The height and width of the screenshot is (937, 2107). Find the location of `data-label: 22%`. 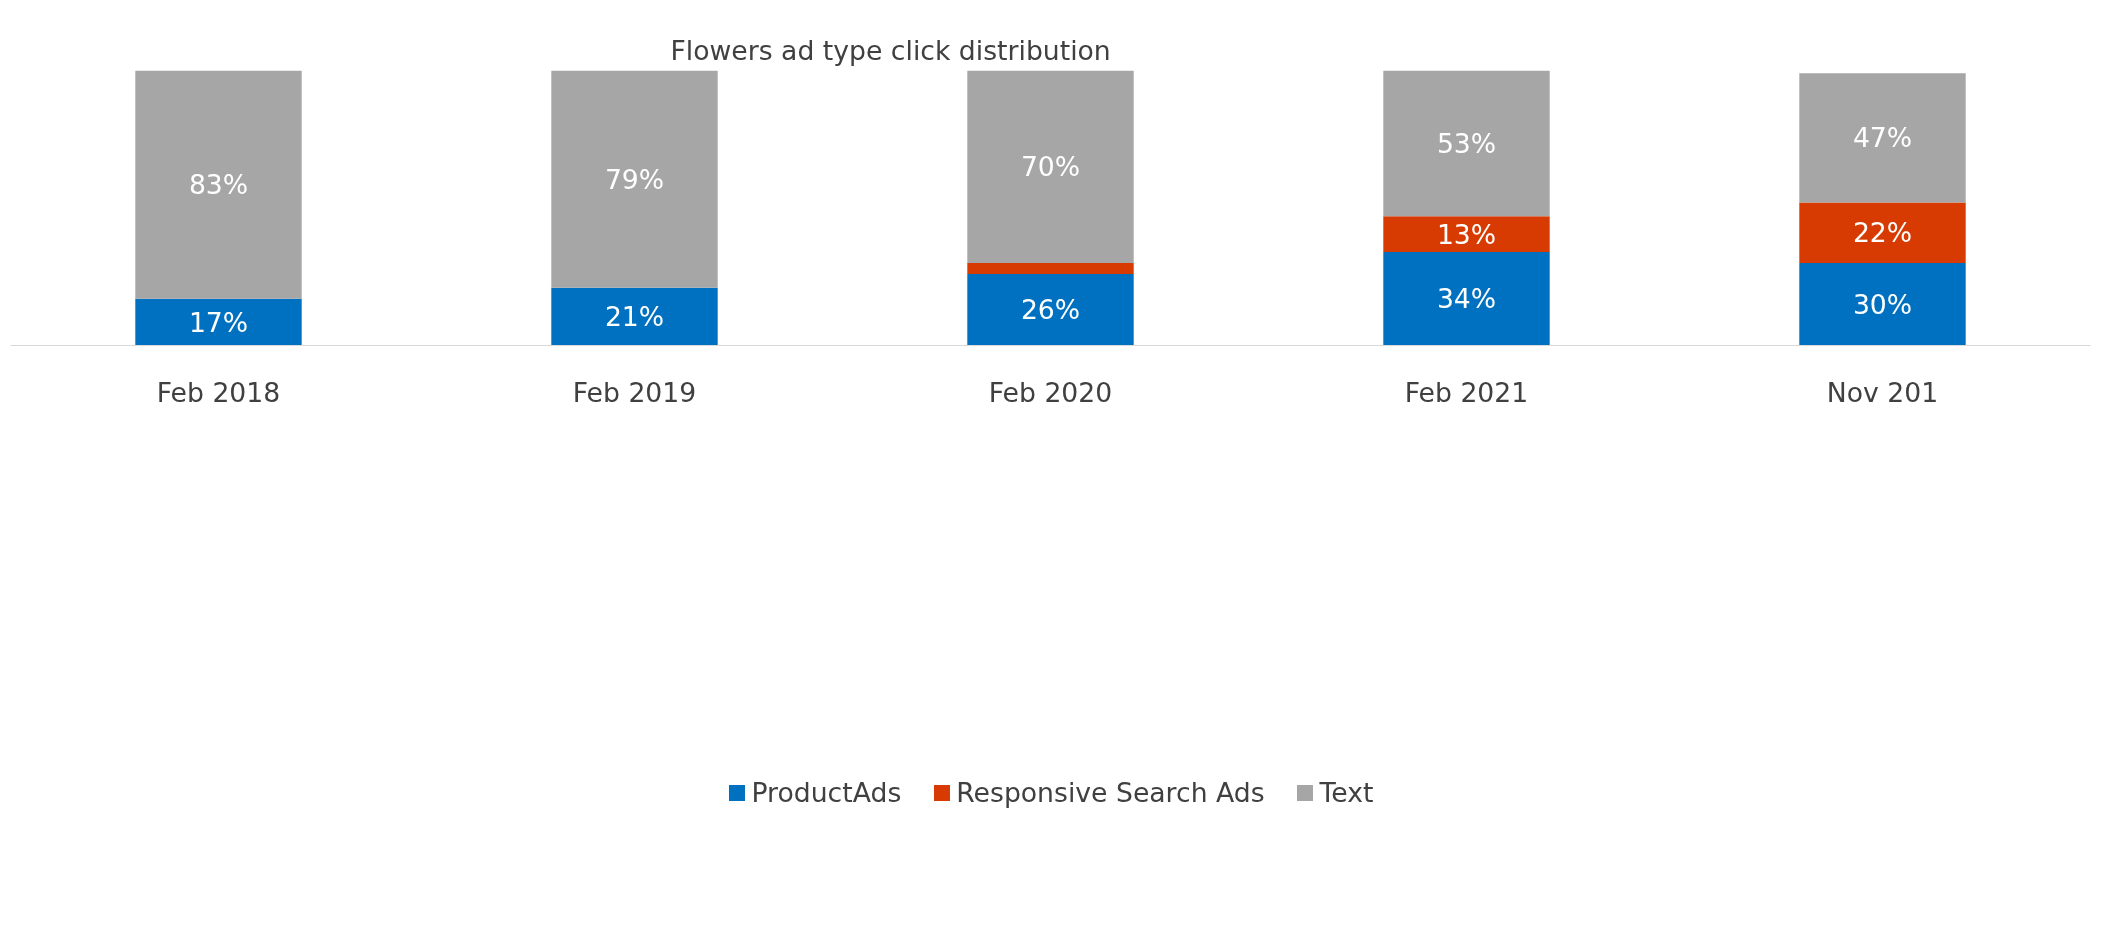

data-label: 22% is located at coordinates (1882, 233).